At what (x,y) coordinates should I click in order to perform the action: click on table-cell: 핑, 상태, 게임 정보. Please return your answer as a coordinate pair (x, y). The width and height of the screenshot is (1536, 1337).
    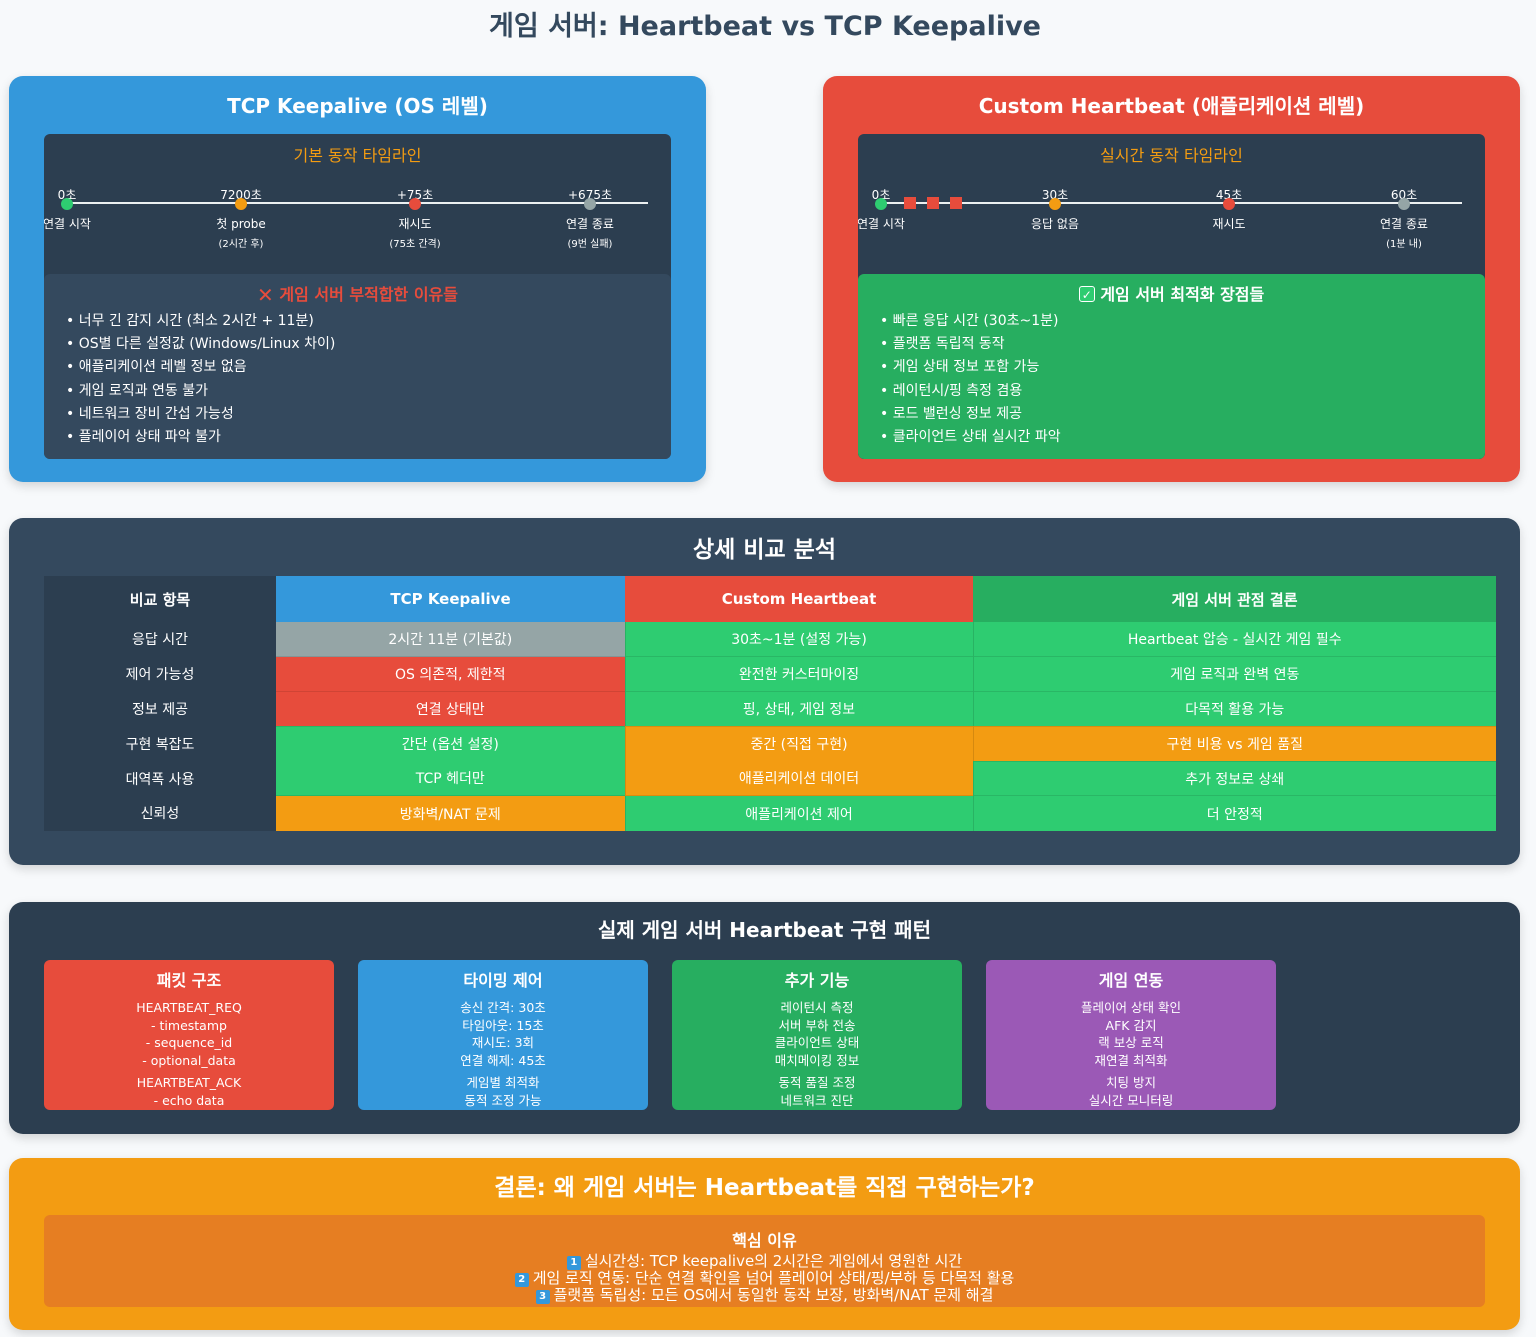
    Looking at the image, I should click on (798, 709).